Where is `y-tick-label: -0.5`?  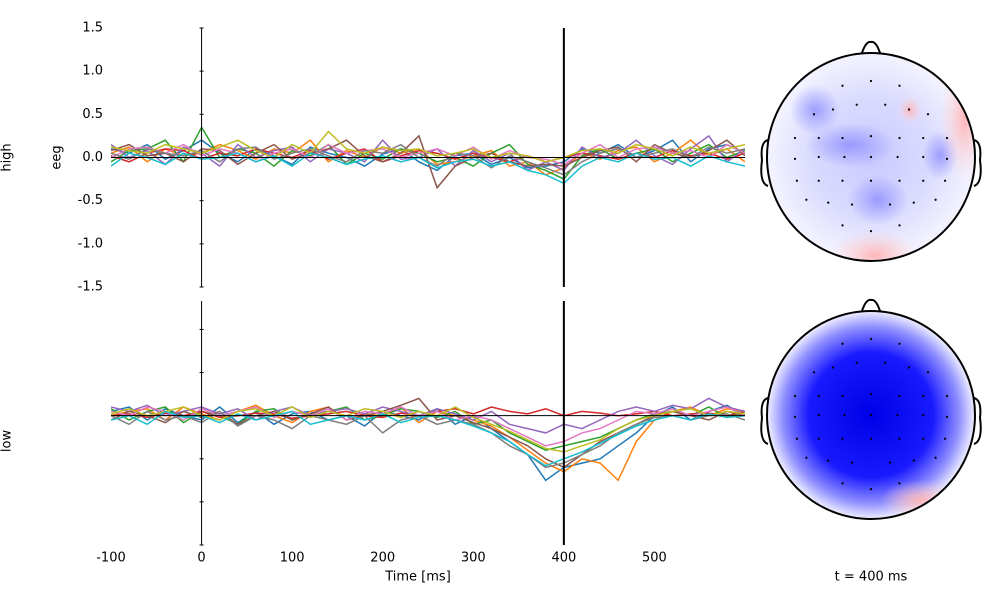
y-tick-label: -0.5 is located at coordinates (90, 200).